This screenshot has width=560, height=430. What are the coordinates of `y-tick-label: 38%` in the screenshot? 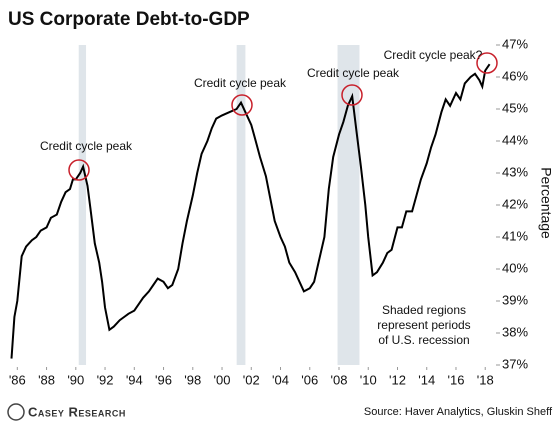 It's located at (515, 331).